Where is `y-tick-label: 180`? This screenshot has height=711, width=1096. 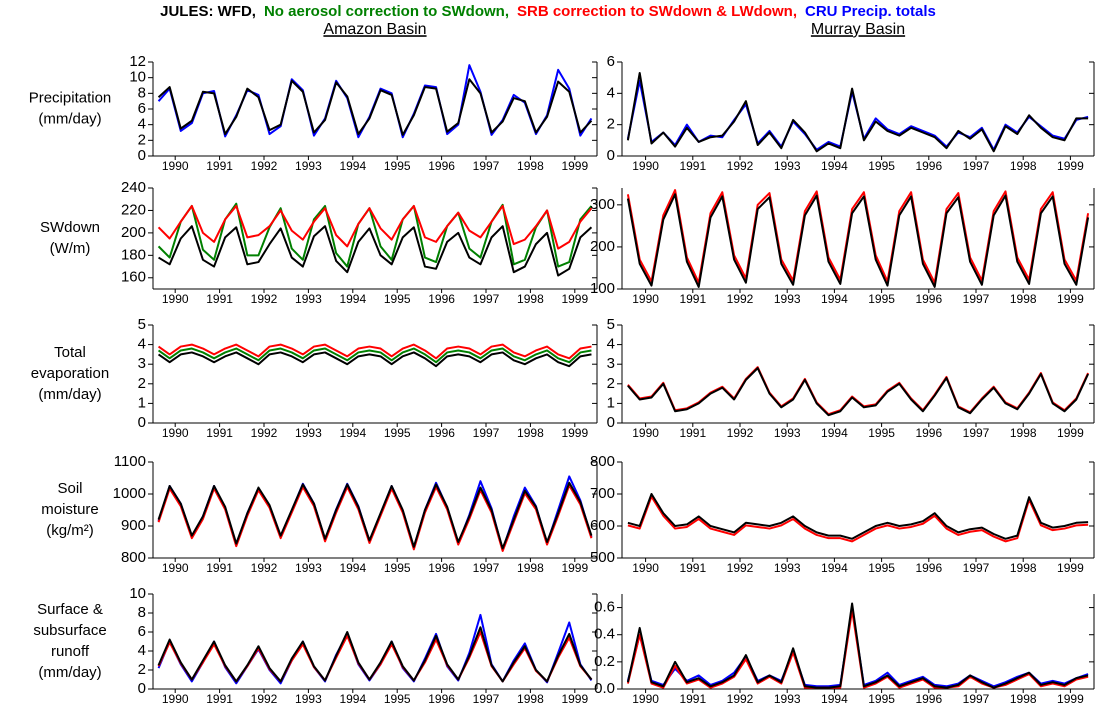 y-tick-label: 180 is located at coordinates (133, 254).